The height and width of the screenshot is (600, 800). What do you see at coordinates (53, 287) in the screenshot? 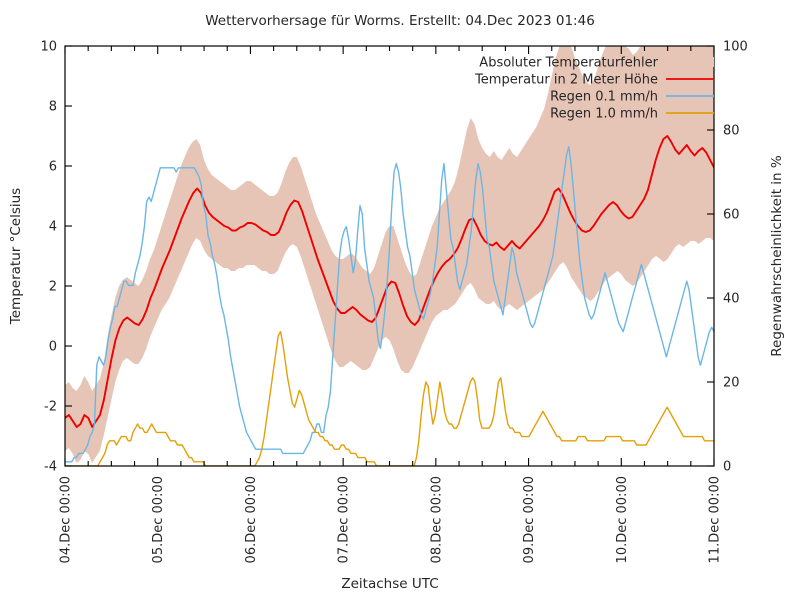
I see `y-tick-label-left: 2` at bounding box center [53, 287].